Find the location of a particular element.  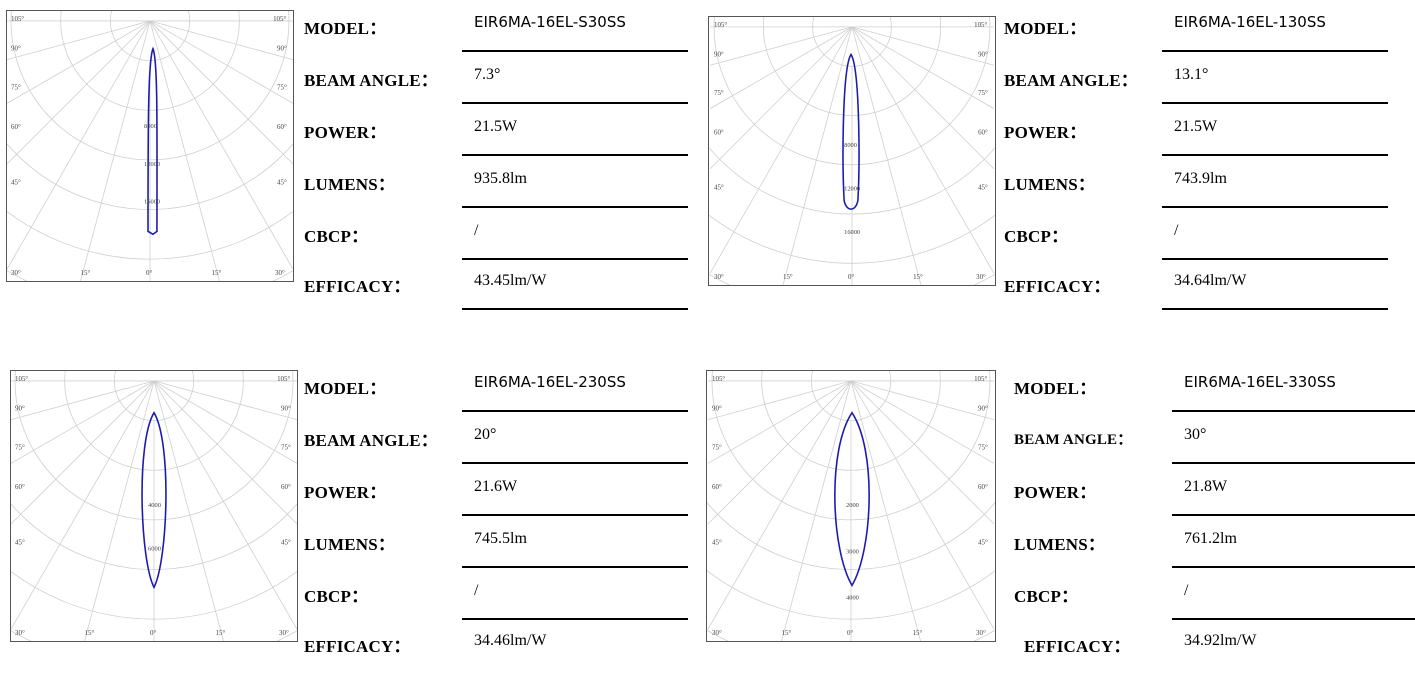

model-value: EIR6MA-16EL-130SS is located at coordinates (1250, 22).